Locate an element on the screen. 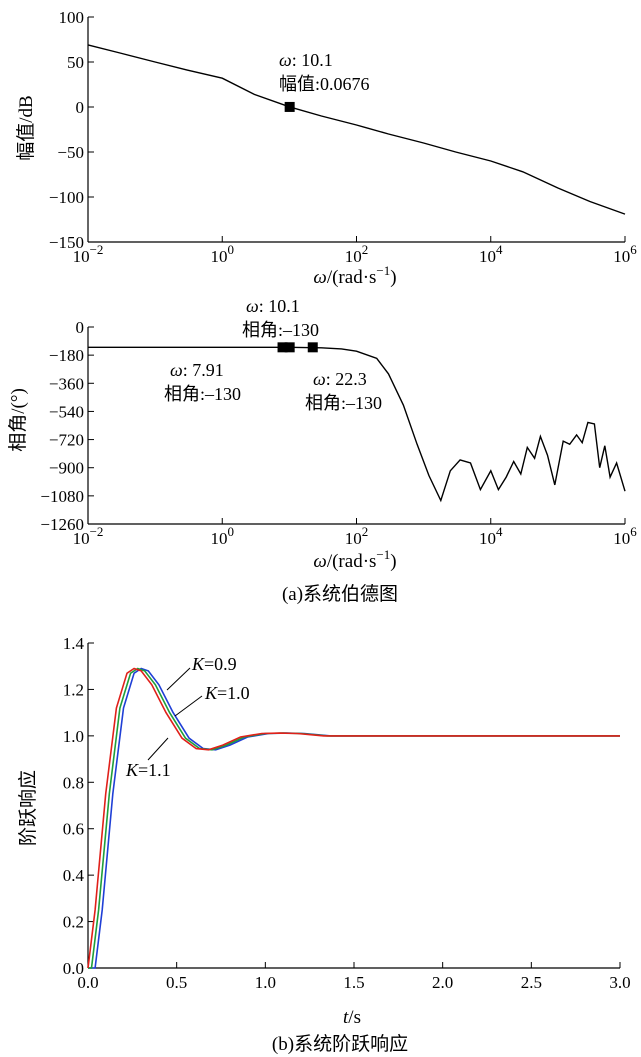  phase-y-tick-label: −720 is located at coordinates (66, 440).